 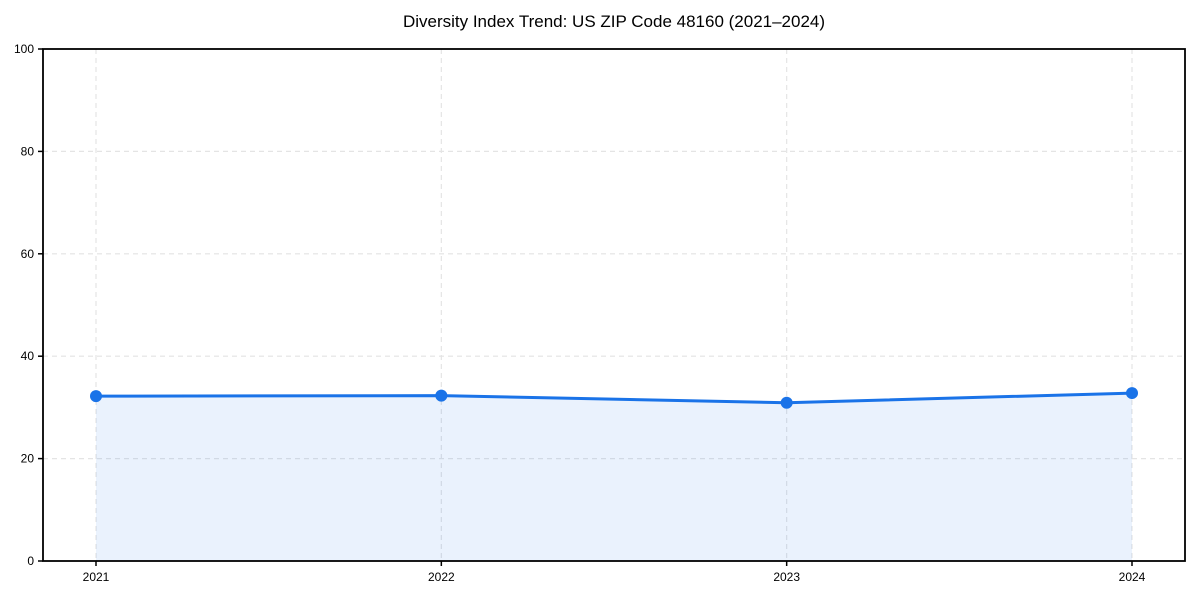 What do you see at coordinates (28, 254) in the screenshot?
I see `y-tick-label: 60` at bounding box center [28, 254].